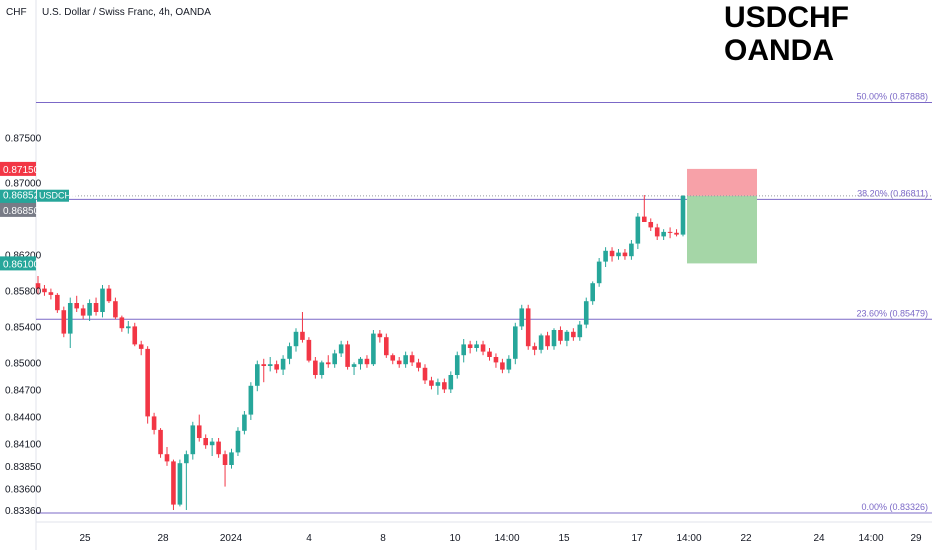 The width and height of the screenshot is (932, 550). What do you see at coordinates (58, 196) in the screenshot?
I see `symbol-tag-label: USDCHF` at bounding box center [58, 196].